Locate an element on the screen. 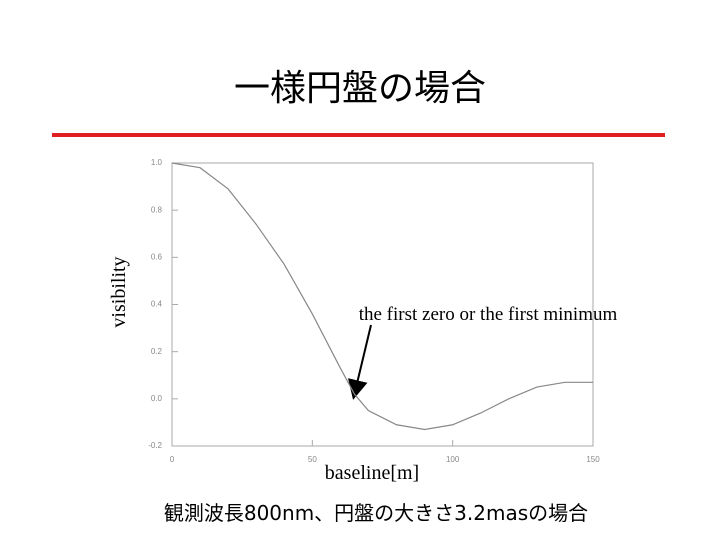 The height and width of the screenshot is (540, 720). annotation-arrow is located at coordinates (360, 362).